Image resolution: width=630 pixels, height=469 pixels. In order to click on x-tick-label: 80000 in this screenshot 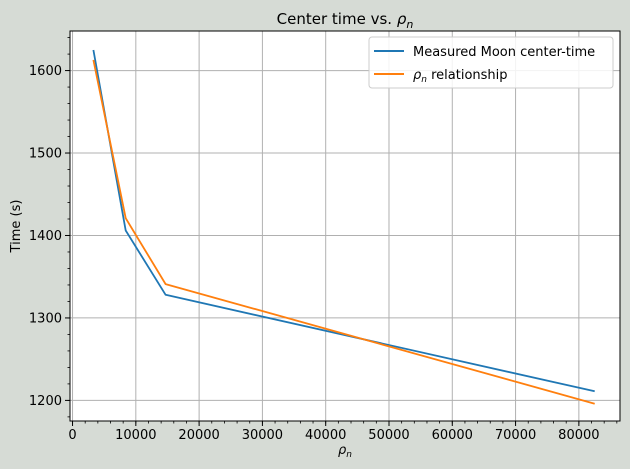, I will do `click(578, 435)`.